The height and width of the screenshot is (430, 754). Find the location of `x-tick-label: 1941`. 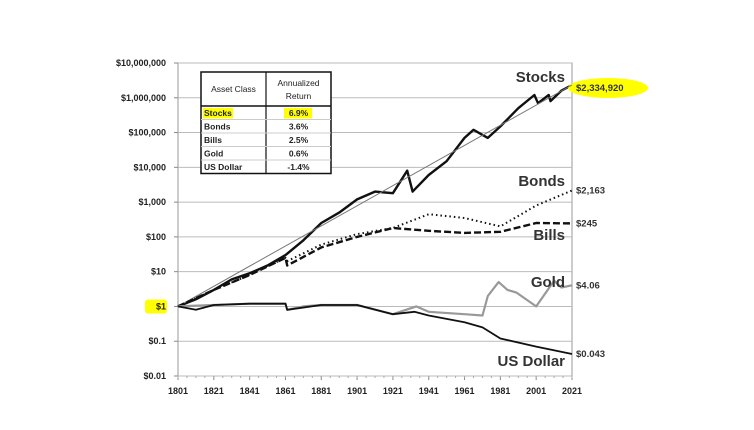

x-tick-label: 1941 is located at coordinates (429, 391).